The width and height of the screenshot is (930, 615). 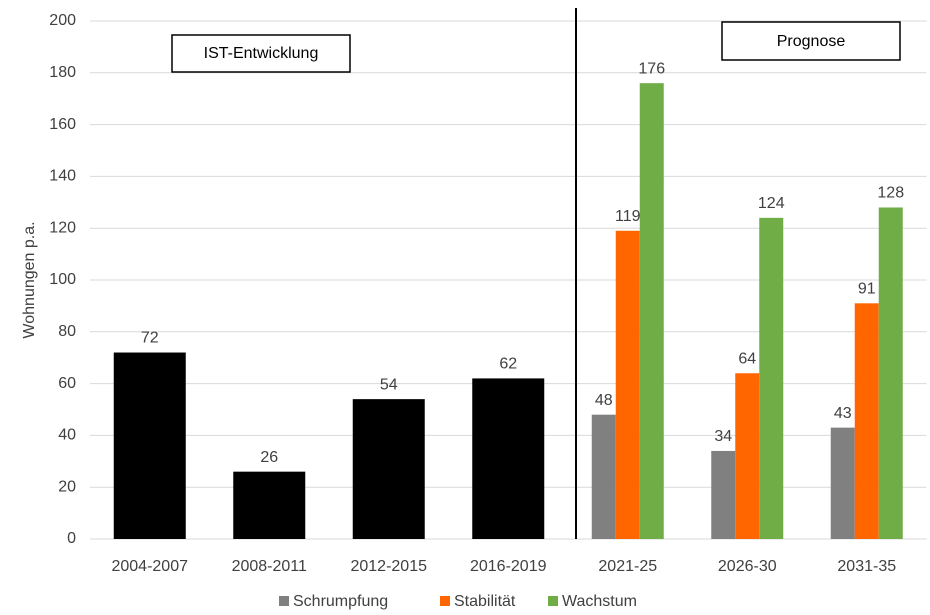 I want to click on y-tick-label: 100, so click(x=62, y=279).